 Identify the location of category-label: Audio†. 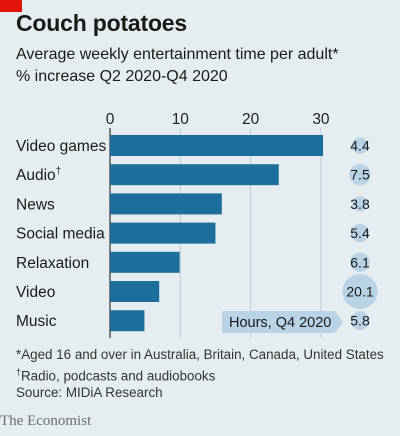
(38, 175).